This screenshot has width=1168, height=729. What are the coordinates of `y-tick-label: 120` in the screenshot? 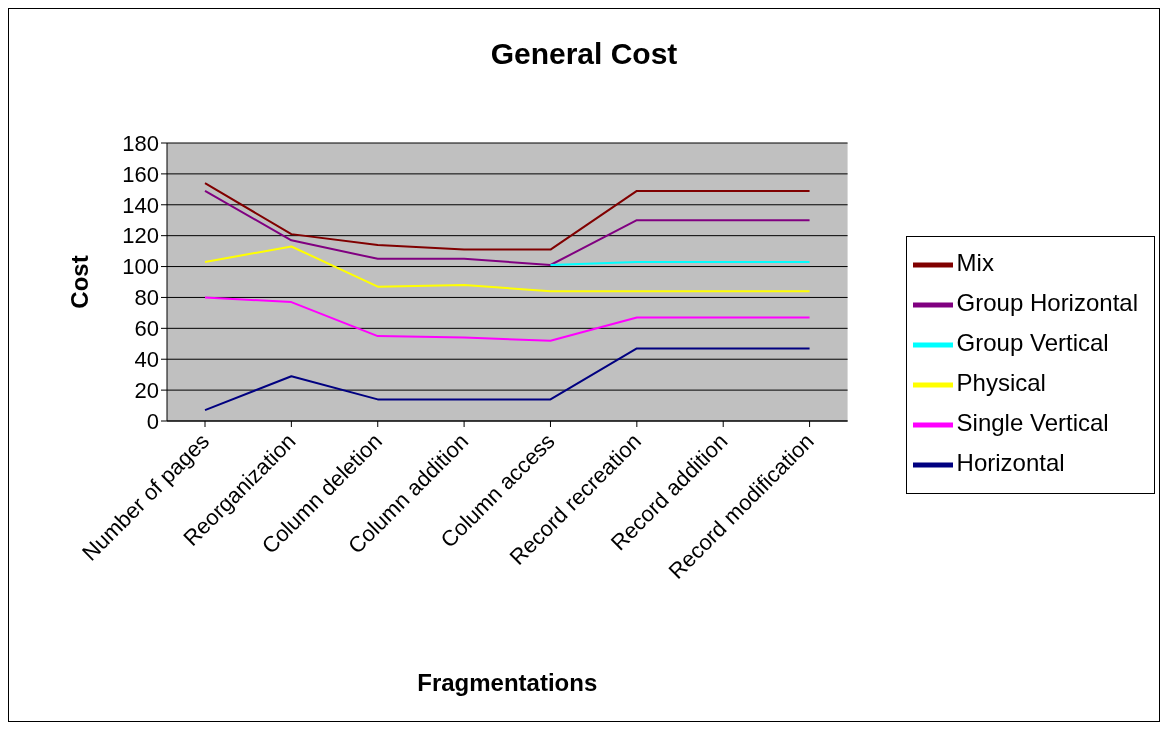 It's located at (140, 236).